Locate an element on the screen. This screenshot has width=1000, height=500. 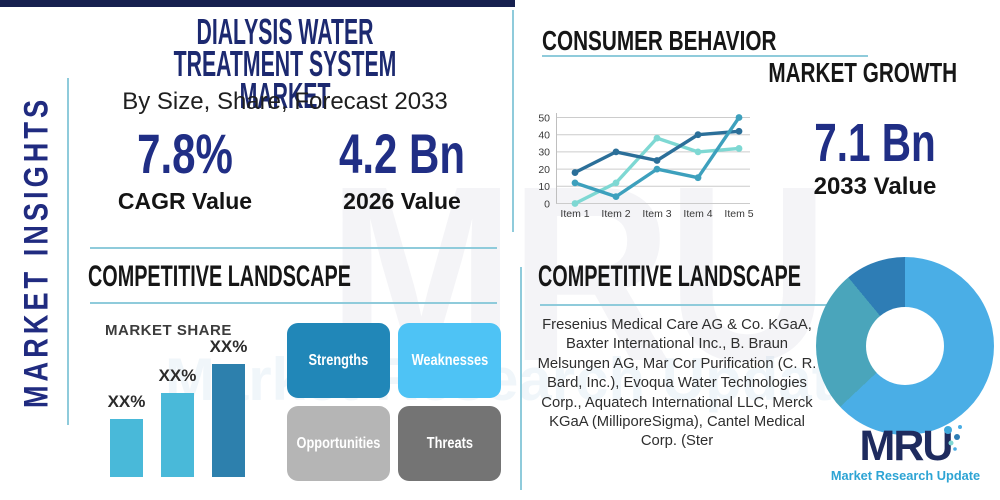
swot-box-weaknesses: Weaknesses is located at coordinates (449, 360).